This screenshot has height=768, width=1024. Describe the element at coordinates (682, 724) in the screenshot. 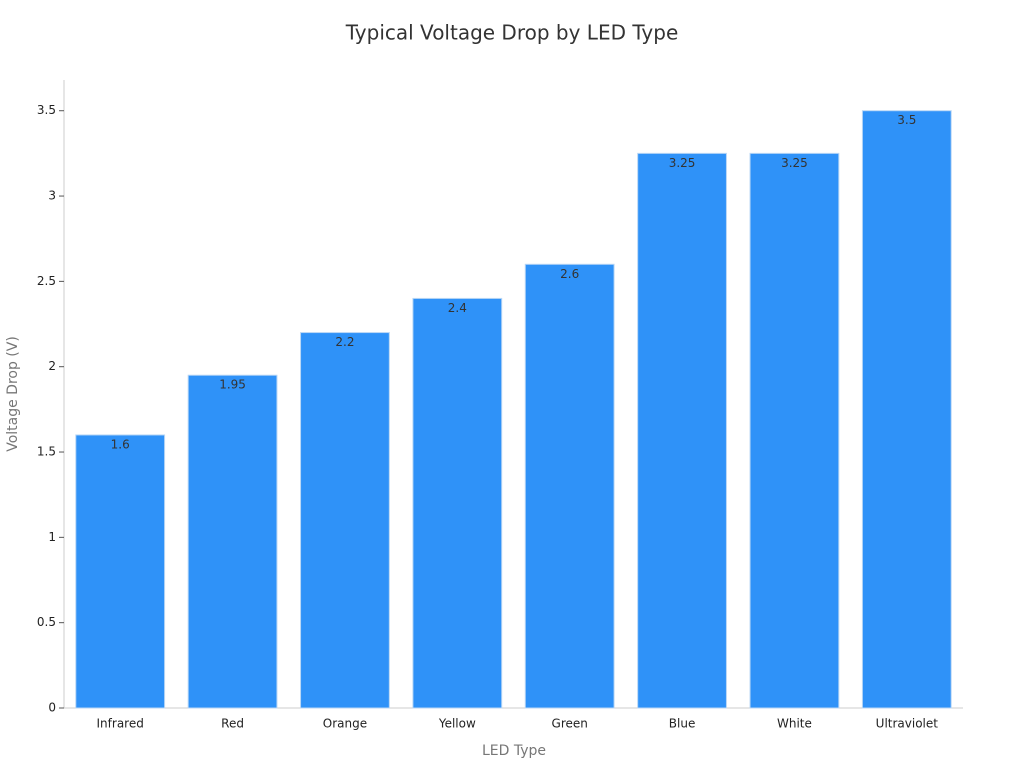

I see `x-tick-label: Blue` at that location.